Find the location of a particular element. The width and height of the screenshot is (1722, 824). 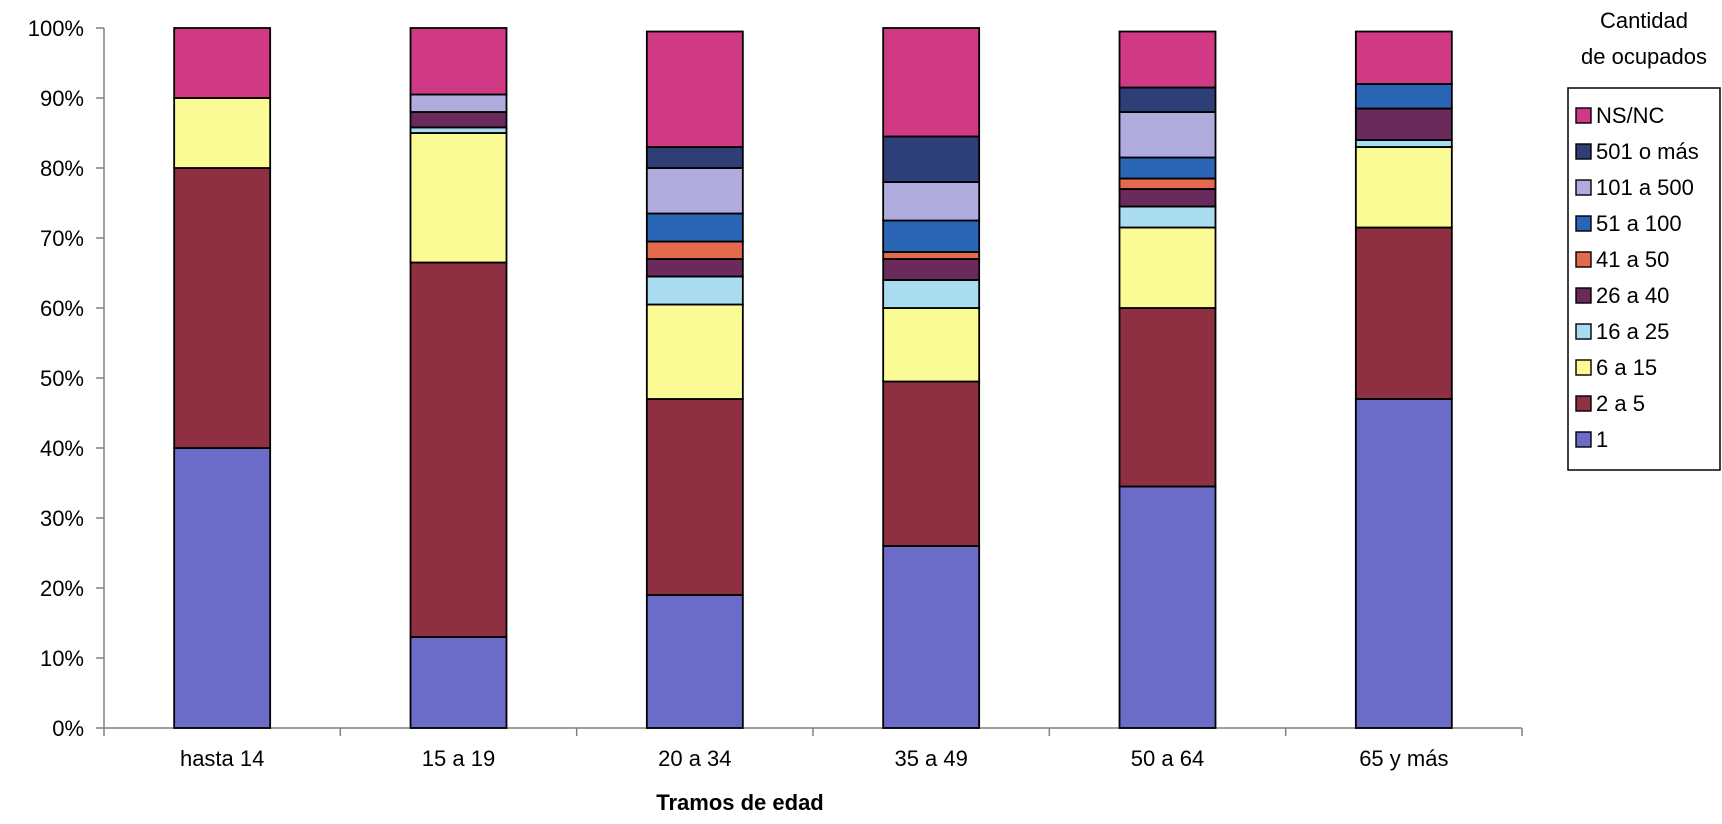

legend-label: 6 a 15 is located at coordinates (1626, 367).